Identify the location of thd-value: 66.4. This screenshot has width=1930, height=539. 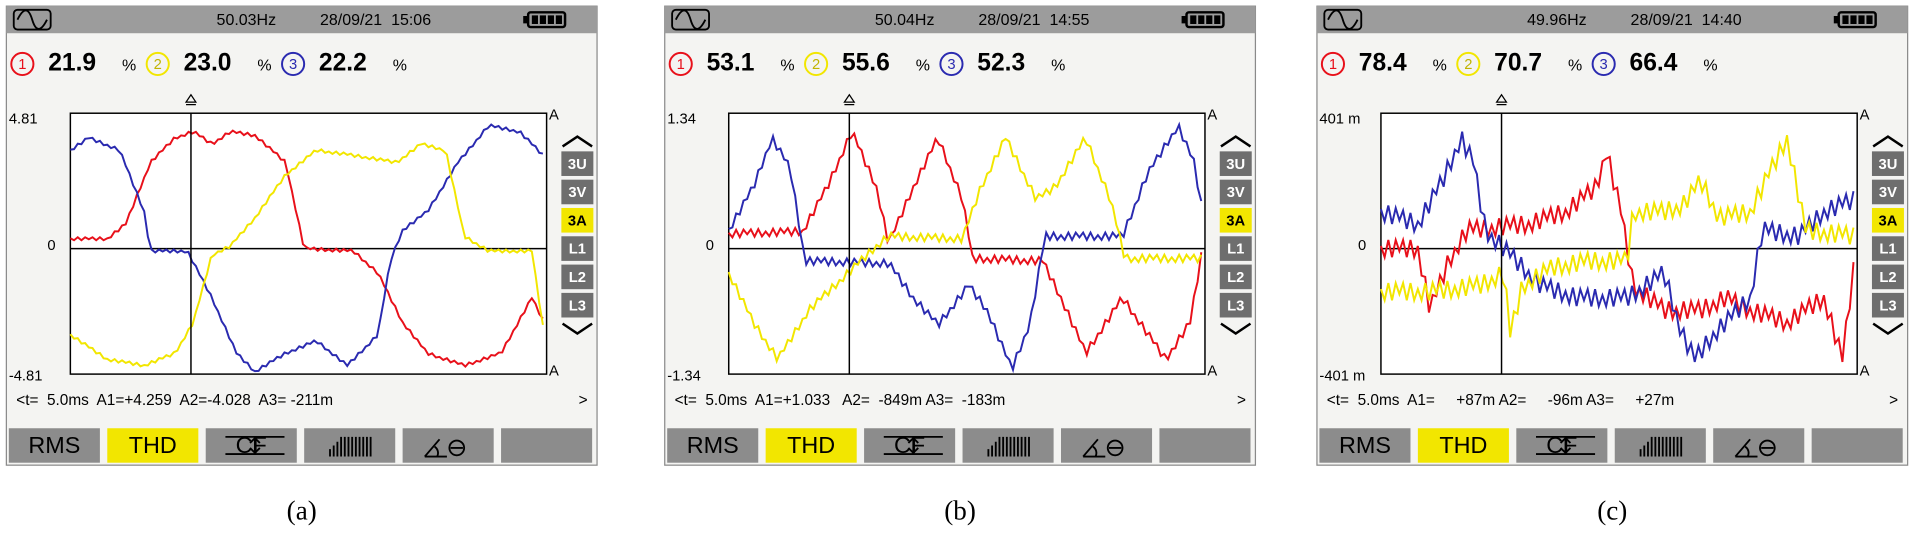
(1654, 62).